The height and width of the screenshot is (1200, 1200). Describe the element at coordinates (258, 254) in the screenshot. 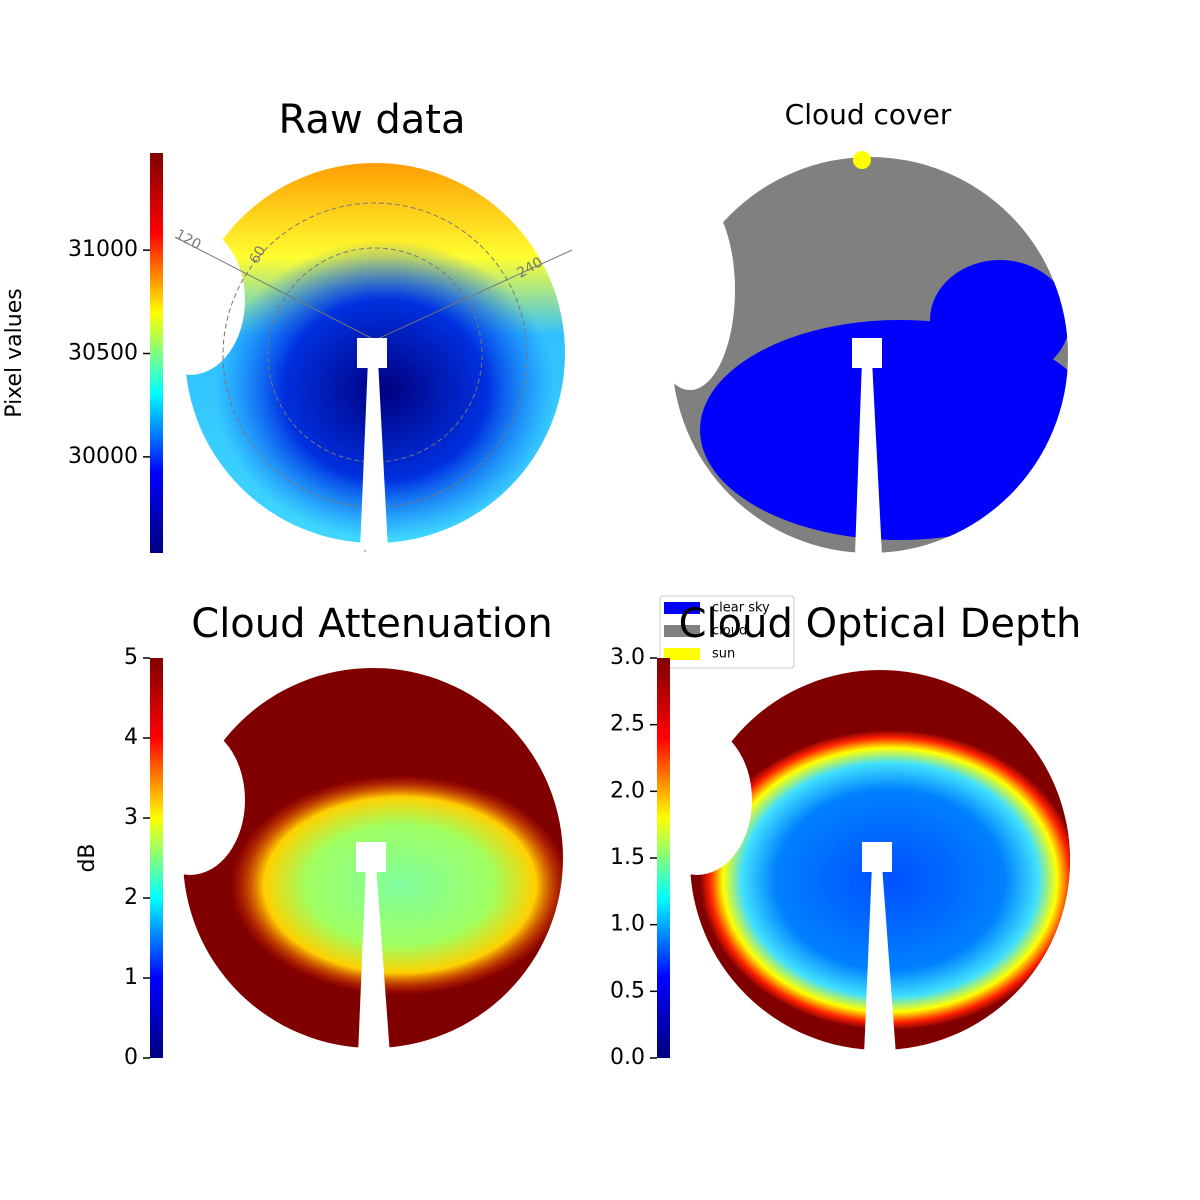

I see `polar-annotation: 60` at that location.